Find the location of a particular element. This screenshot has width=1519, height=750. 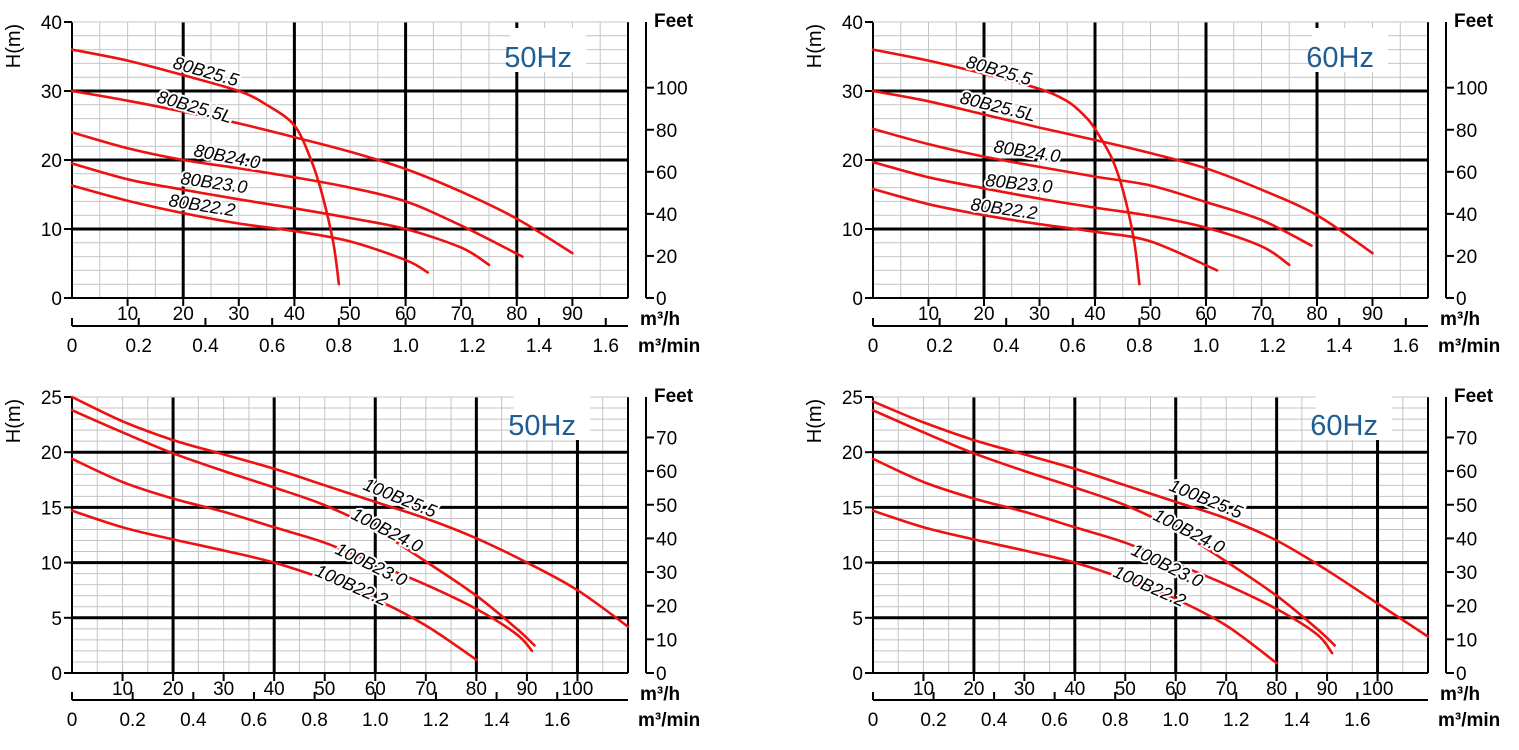

x-tick-label: 30 is located at coordinates (1024, 689).